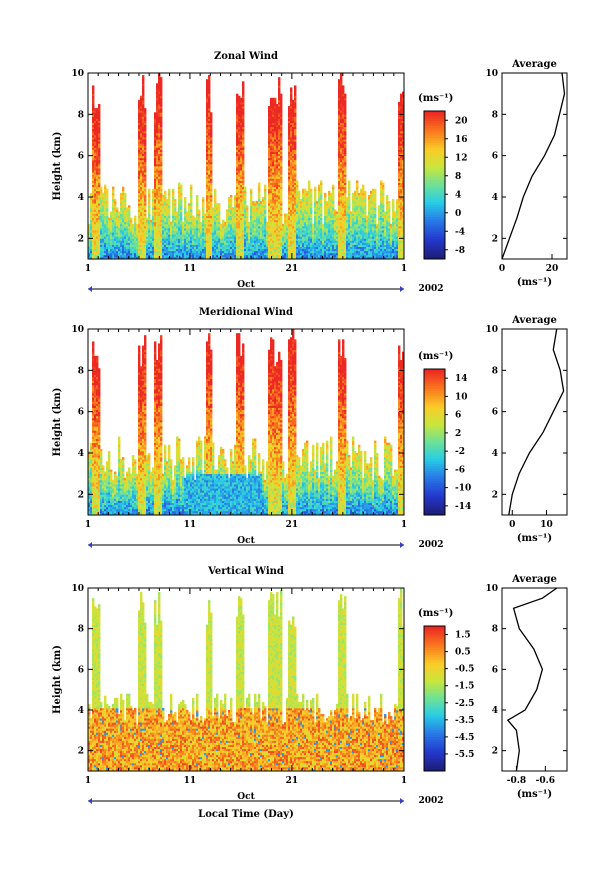 This screenshot has width=616, height=876. What do you see at coordinates (458, 214) in the screenshot?
I see `colorbar-tick-label: 0` at bounding box center [458, 214].